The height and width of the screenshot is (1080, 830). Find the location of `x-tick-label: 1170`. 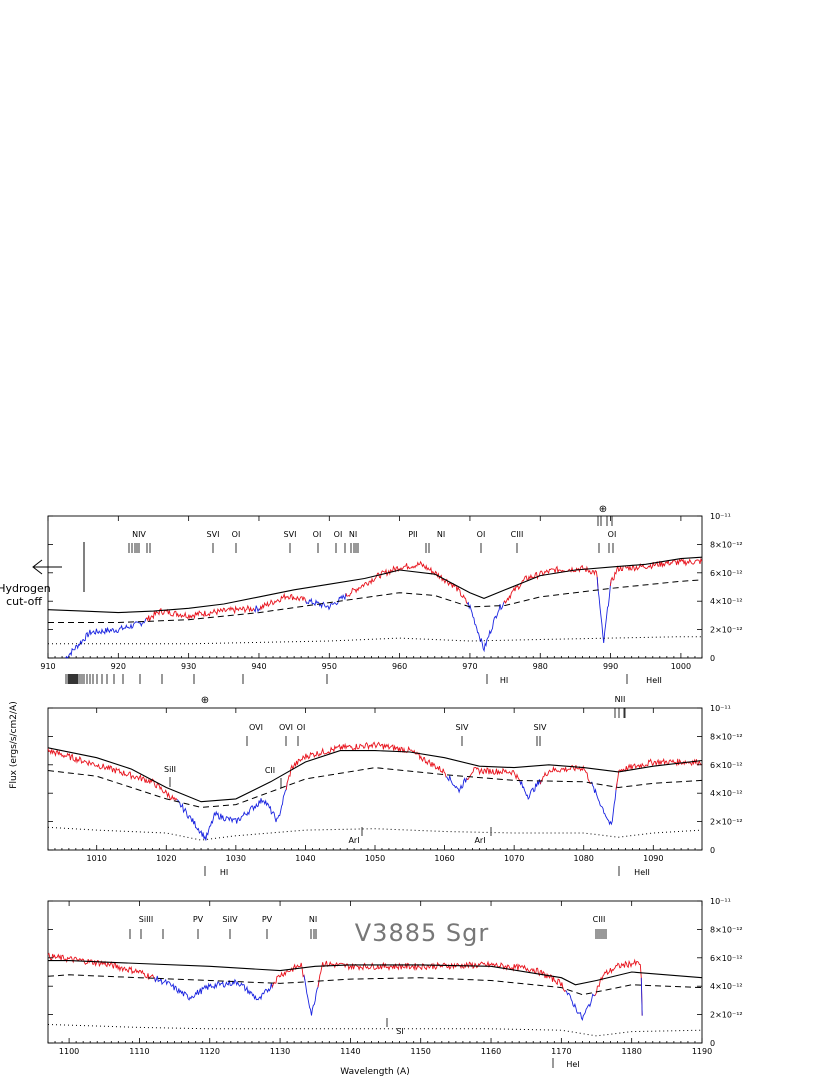

x-tick-label: 1170 is located at coordinates (561, 1051).